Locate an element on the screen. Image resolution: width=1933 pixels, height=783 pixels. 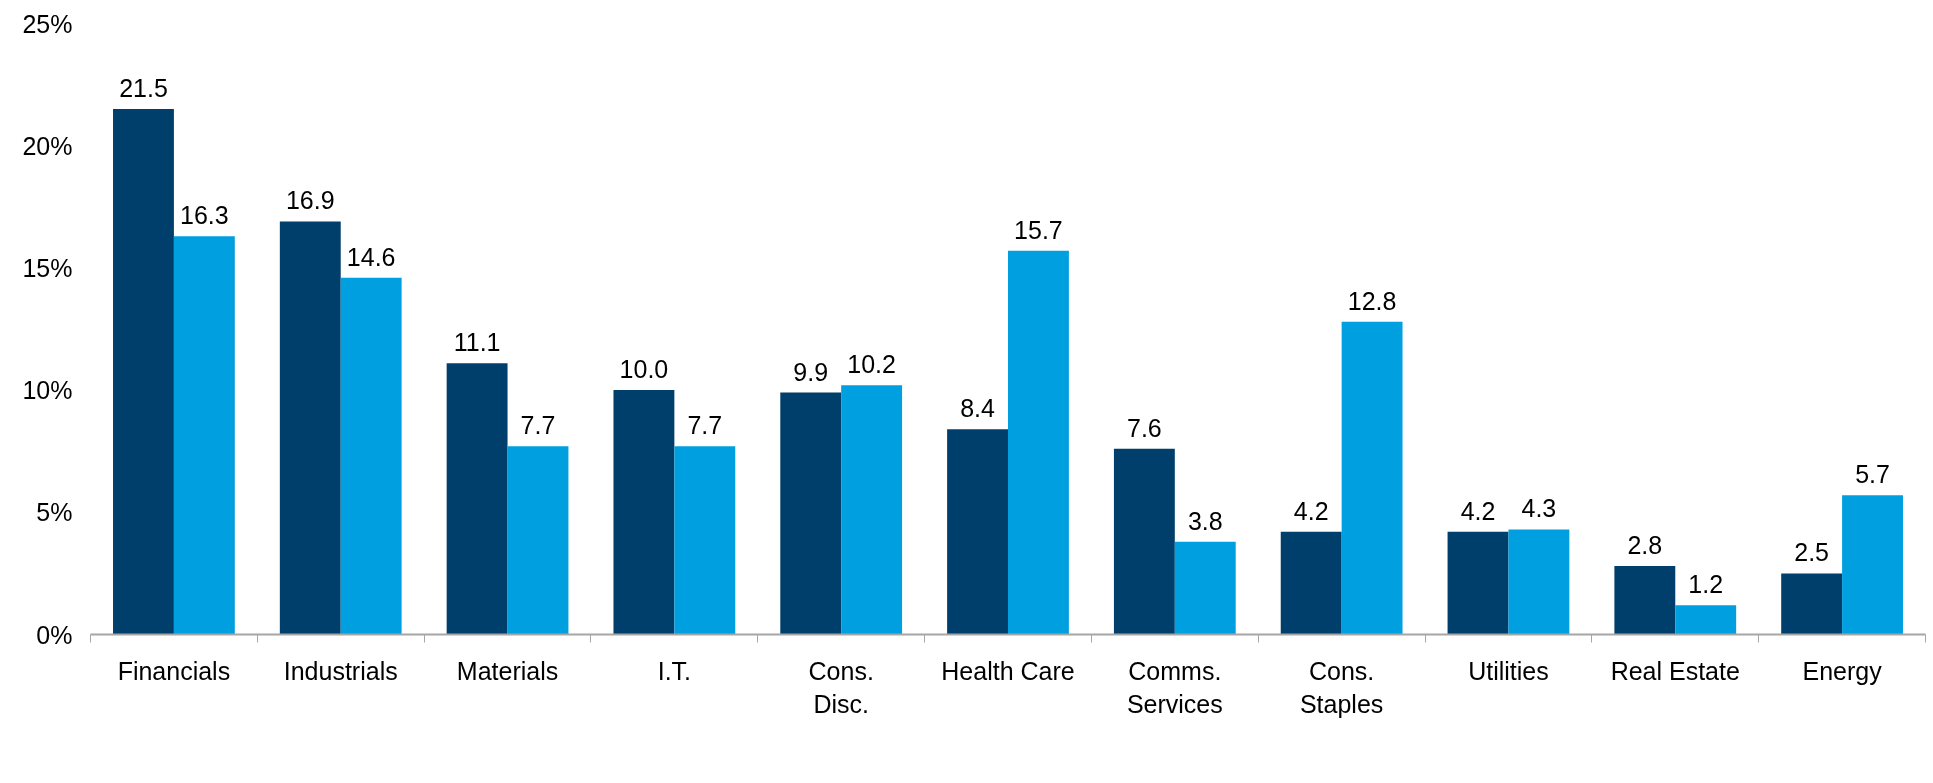
x-tick-label: Utilities is located at coordinates (1508, 670).